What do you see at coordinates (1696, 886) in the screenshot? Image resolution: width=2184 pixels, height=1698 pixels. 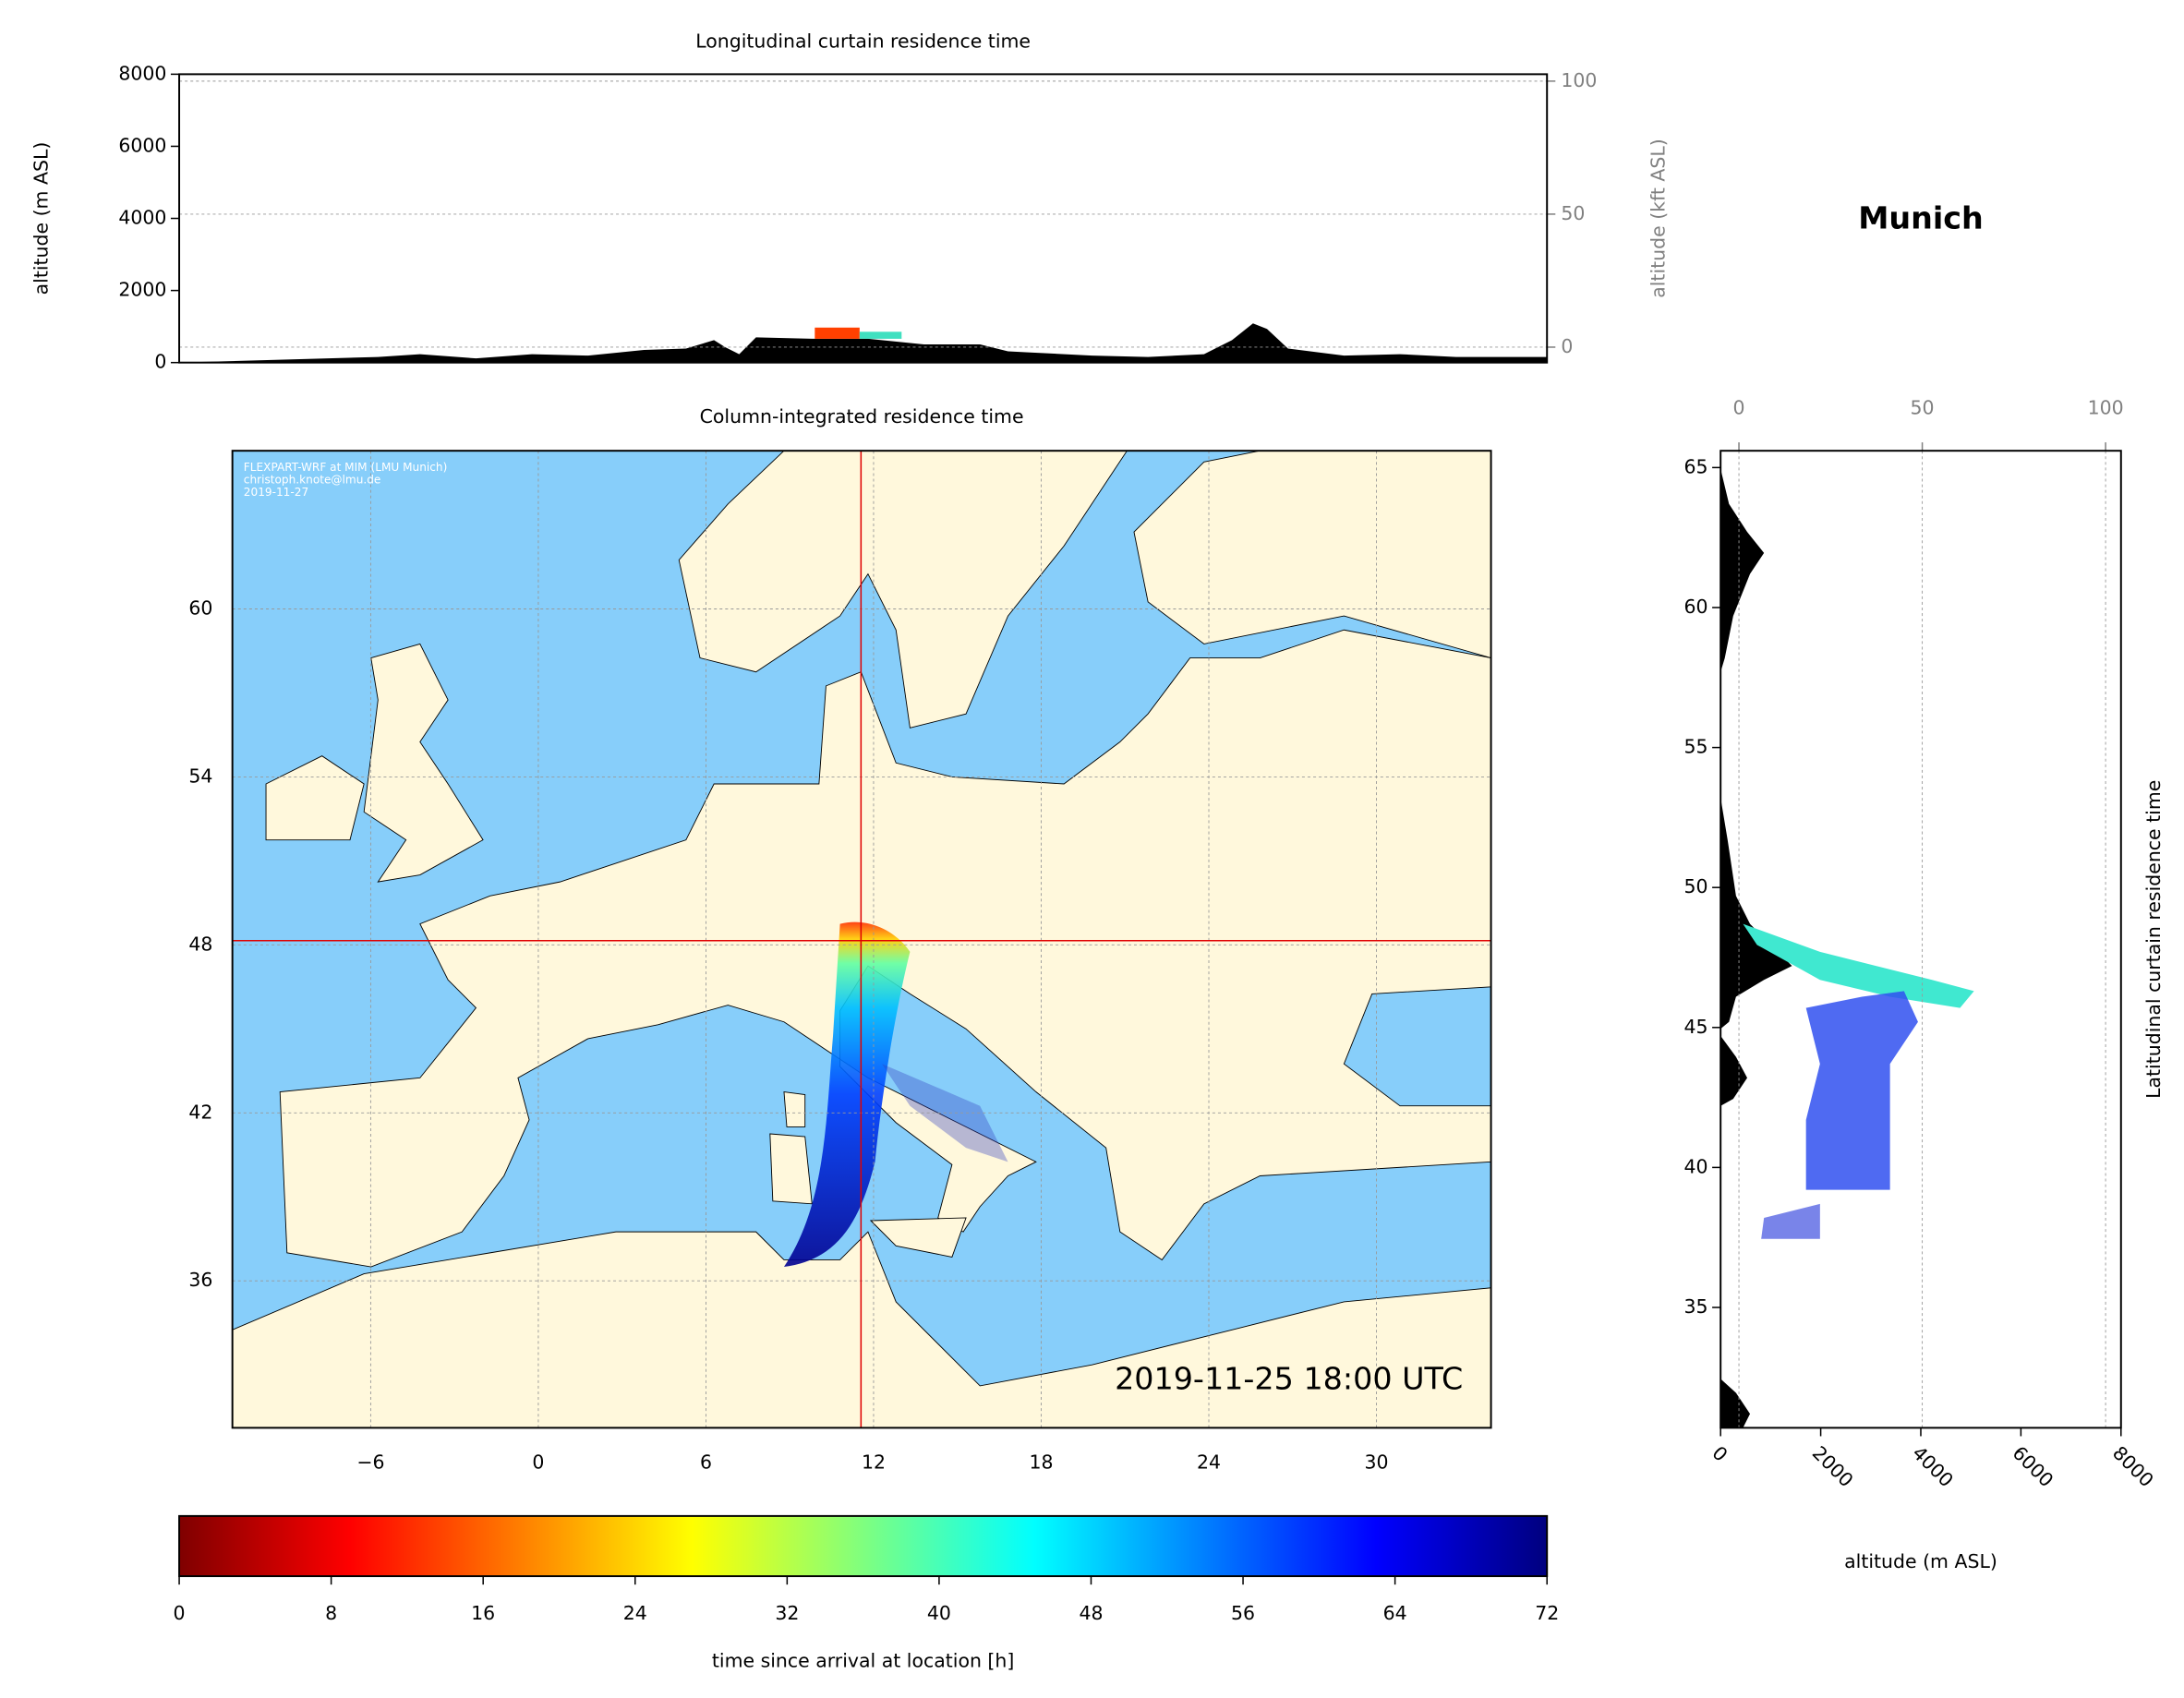 I see `y-tick-label: 50` at bounding box center [1696, 886].